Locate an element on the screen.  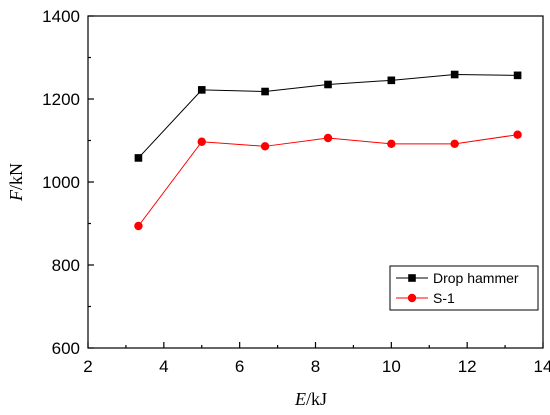
x-axis-label: E/kJ is located at coordinates (310, 399).